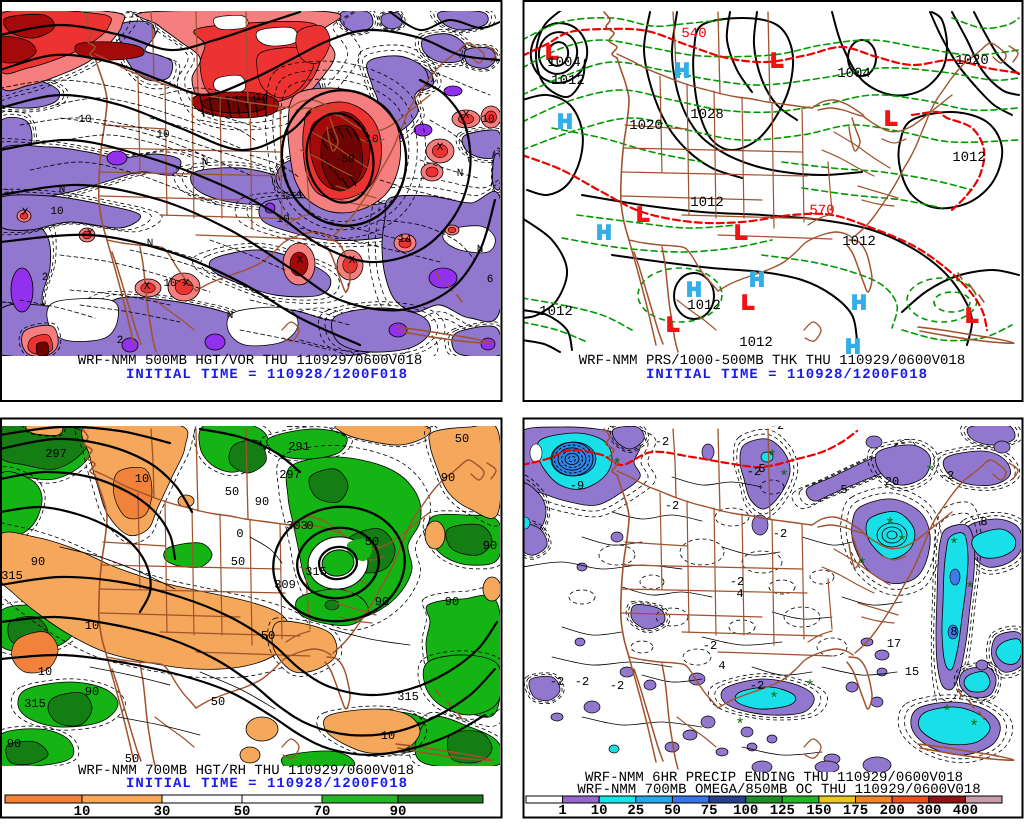 This screenshot has width=1024, height=824. I want to click on svg-text: 2, so click(120, 341).